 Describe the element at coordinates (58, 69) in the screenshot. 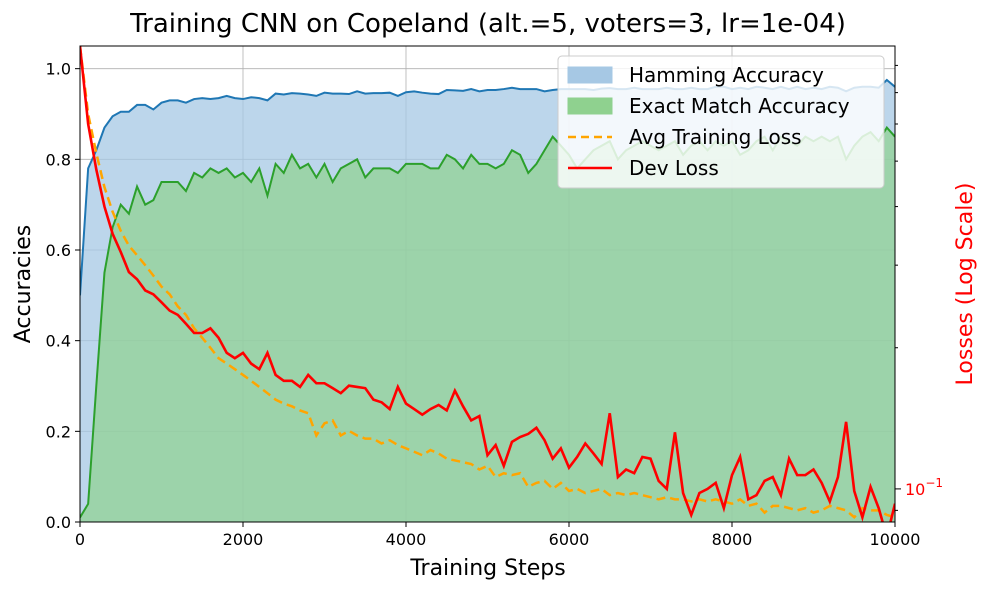

I see `y-tick-label: 1.0` at that location.